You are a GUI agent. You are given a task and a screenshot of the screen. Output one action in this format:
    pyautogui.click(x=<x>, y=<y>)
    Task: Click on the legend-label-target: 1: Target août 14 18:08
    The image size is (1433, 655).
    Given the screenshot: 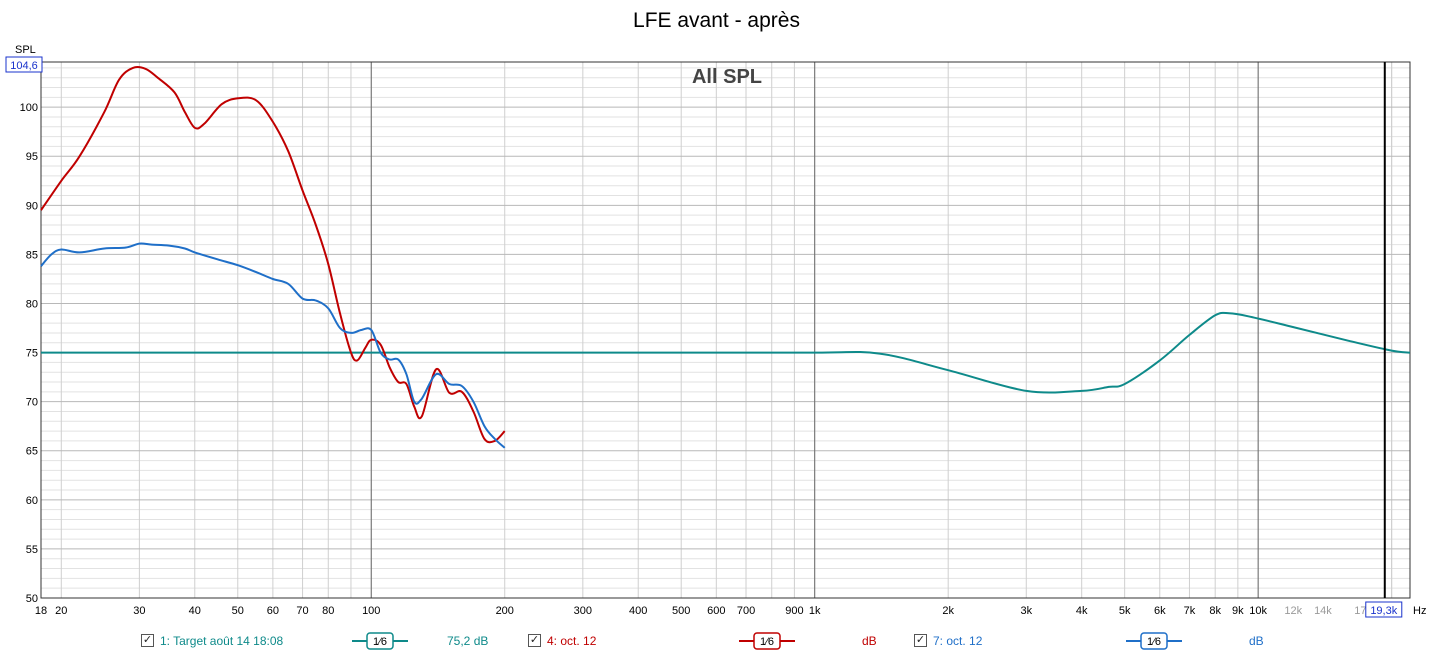 What is the action you would take?
    pyautogui.click(x=222, y=641)
    